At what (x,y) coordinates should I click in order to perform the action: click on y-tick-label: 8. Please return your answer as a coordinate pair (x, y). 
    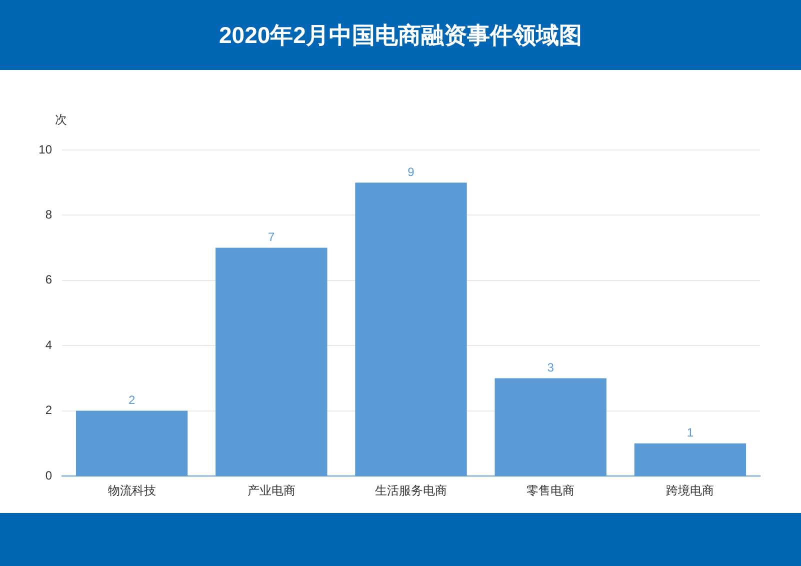
    Looking at the image, I should click on (48, 215).